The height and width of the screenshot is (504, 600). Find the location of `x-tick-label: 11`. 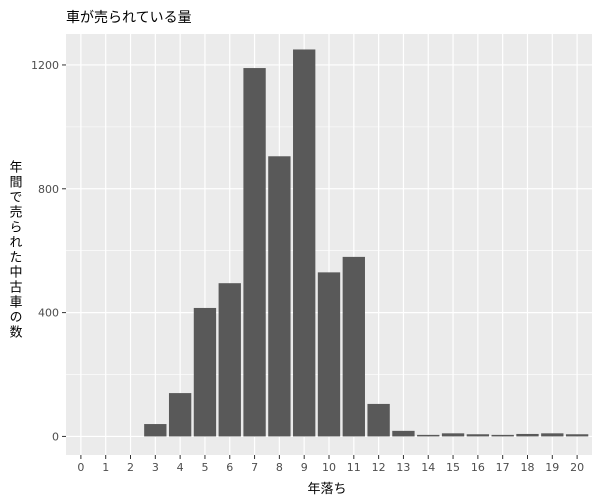

x-tick-label: 11 is located at coordinates (354, 467).